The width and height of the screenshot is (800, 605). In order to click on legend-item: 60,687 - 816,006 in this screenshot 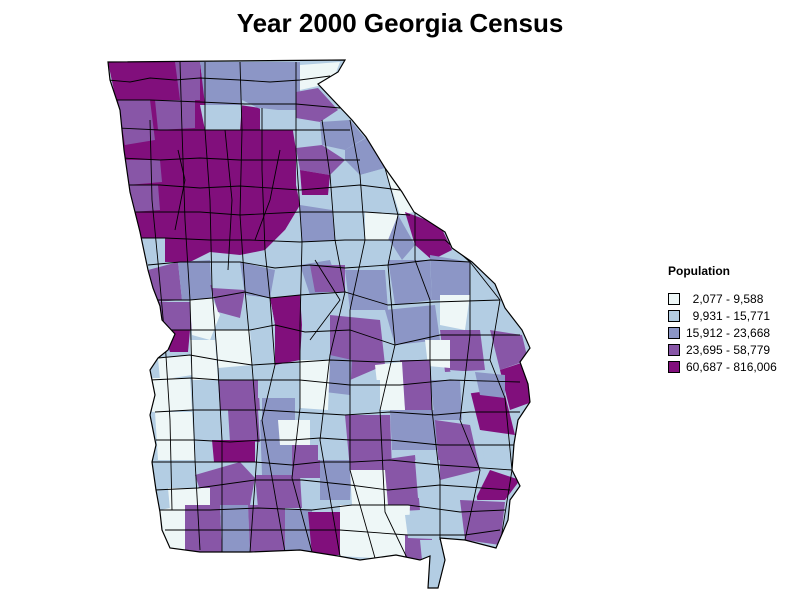, I will do `click(733, 366)`.